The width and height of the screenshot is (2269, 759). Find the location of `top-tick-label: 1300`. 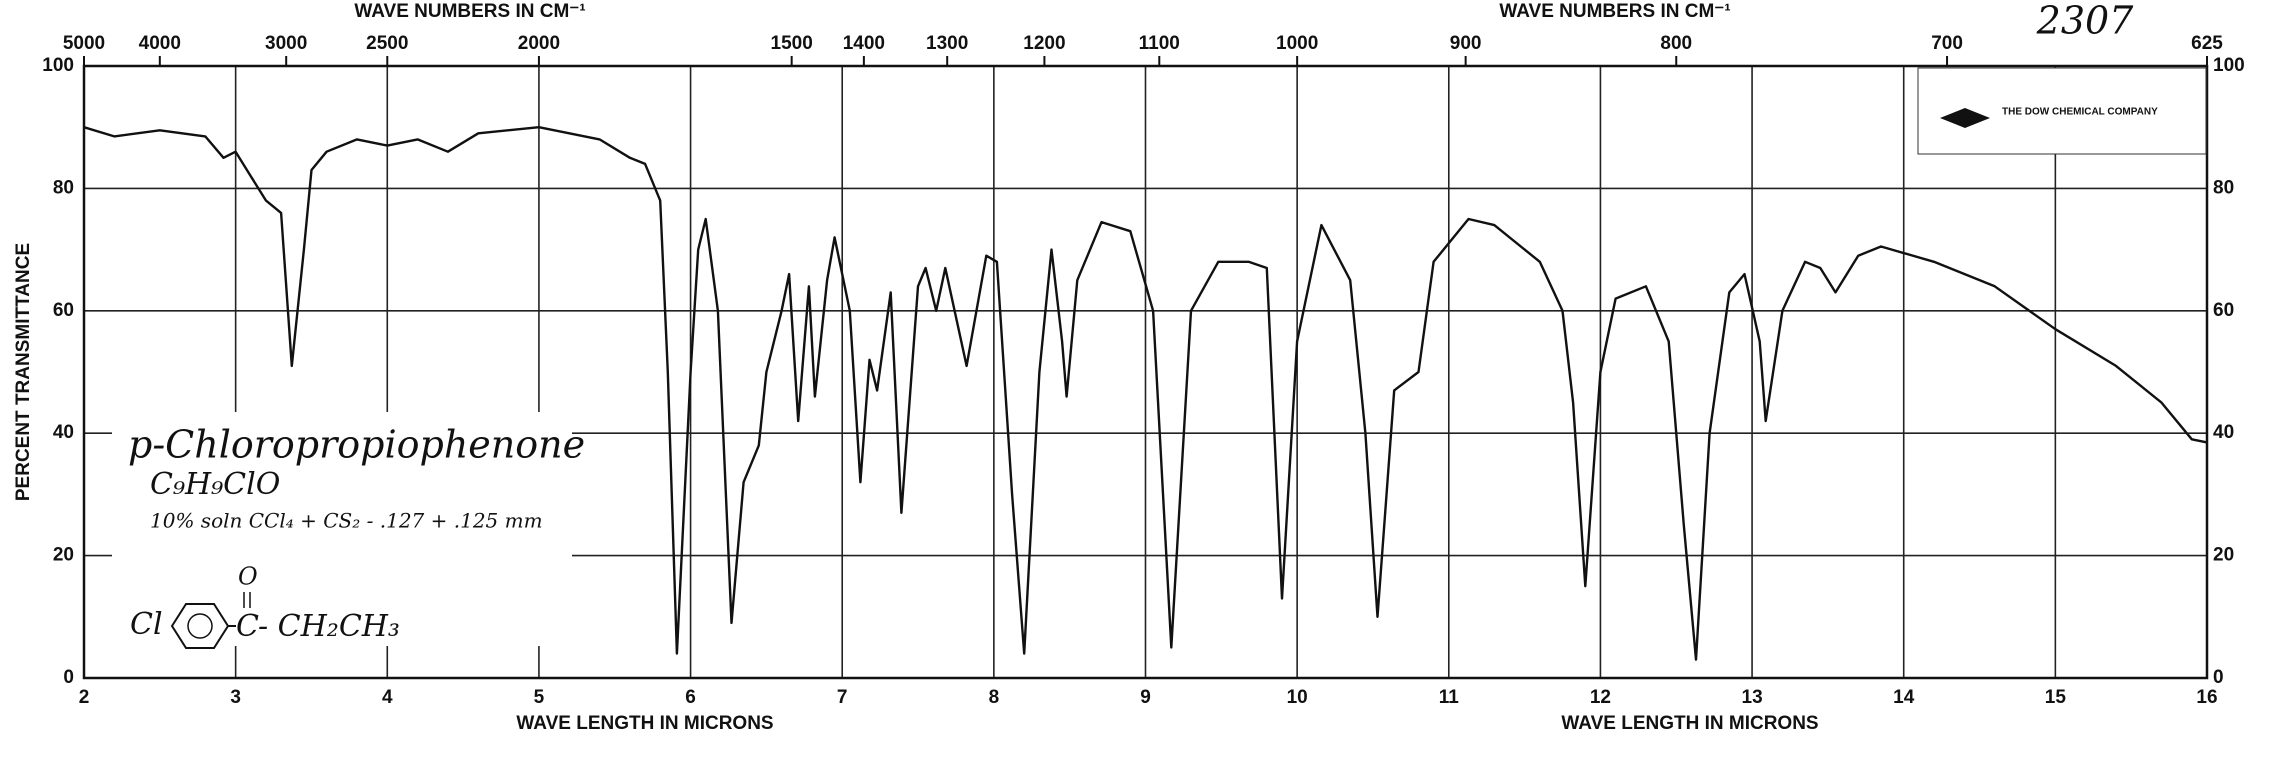

top-tick-label: 1300 is located at coordinates (947, 43).